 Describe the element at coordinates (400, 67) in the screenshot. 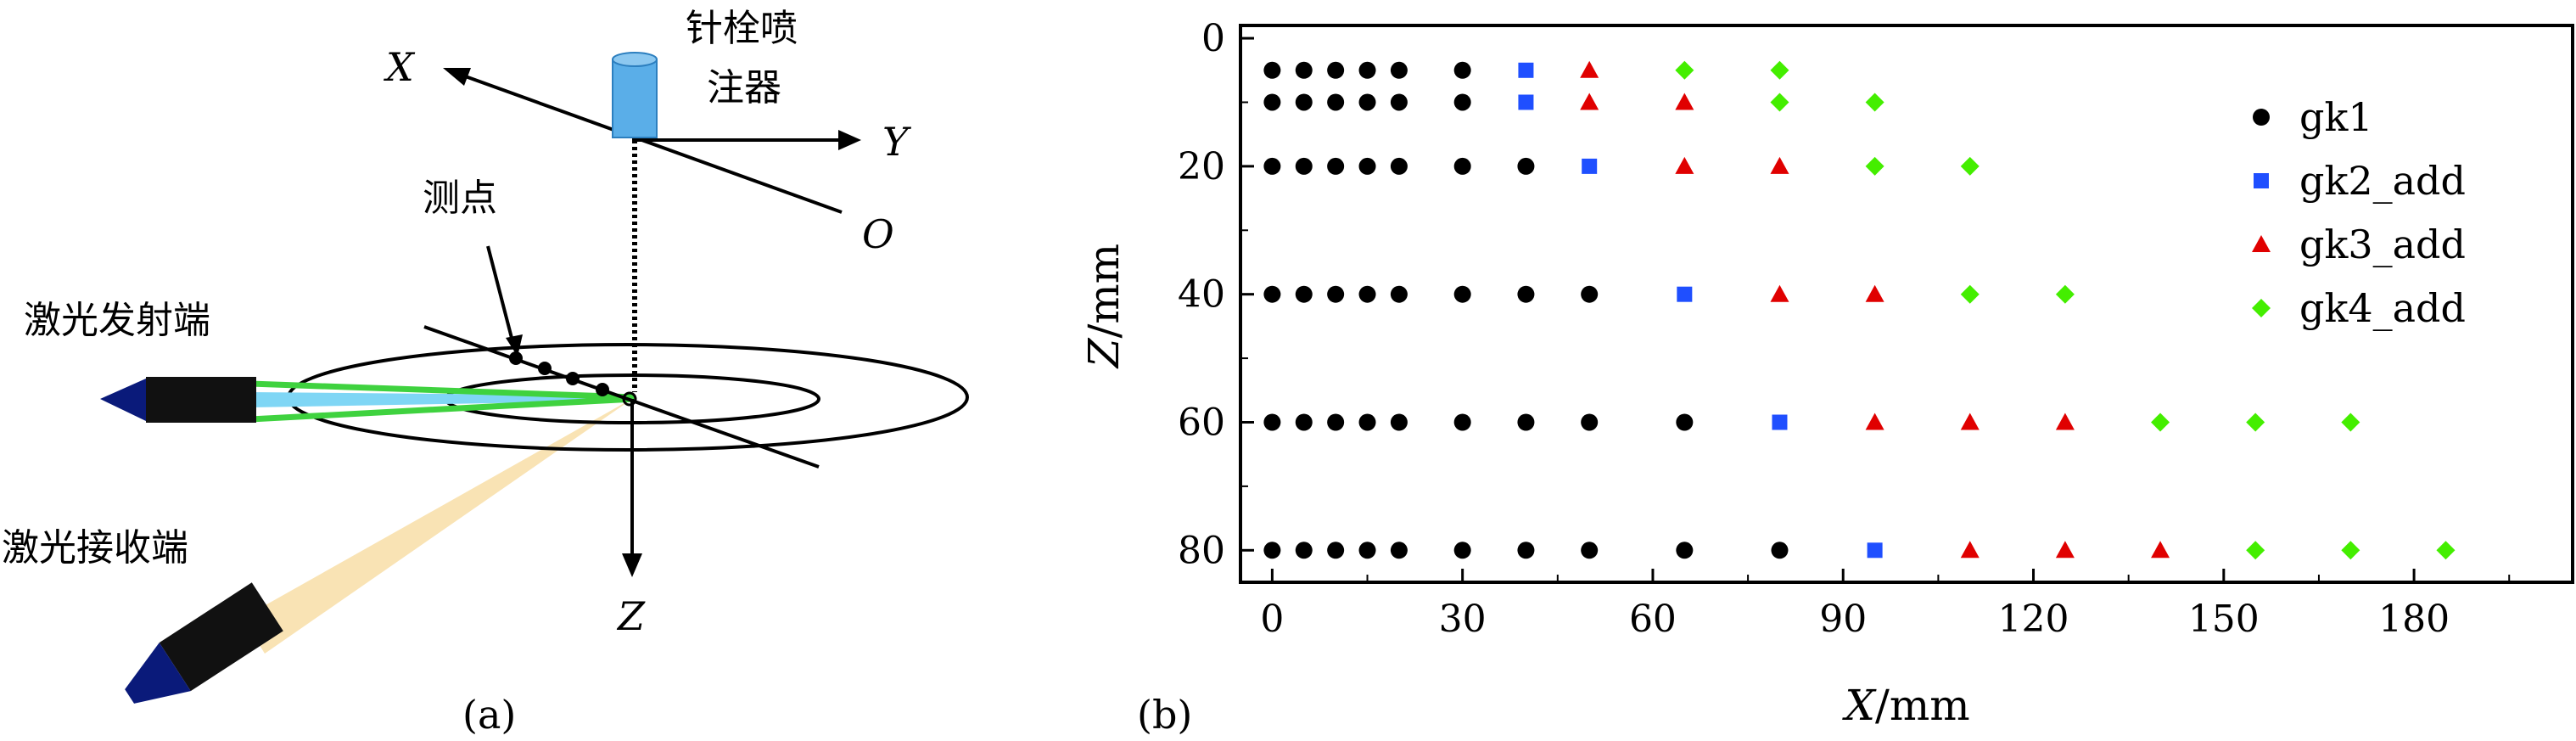

I see `axis-x-label: X` at that location.